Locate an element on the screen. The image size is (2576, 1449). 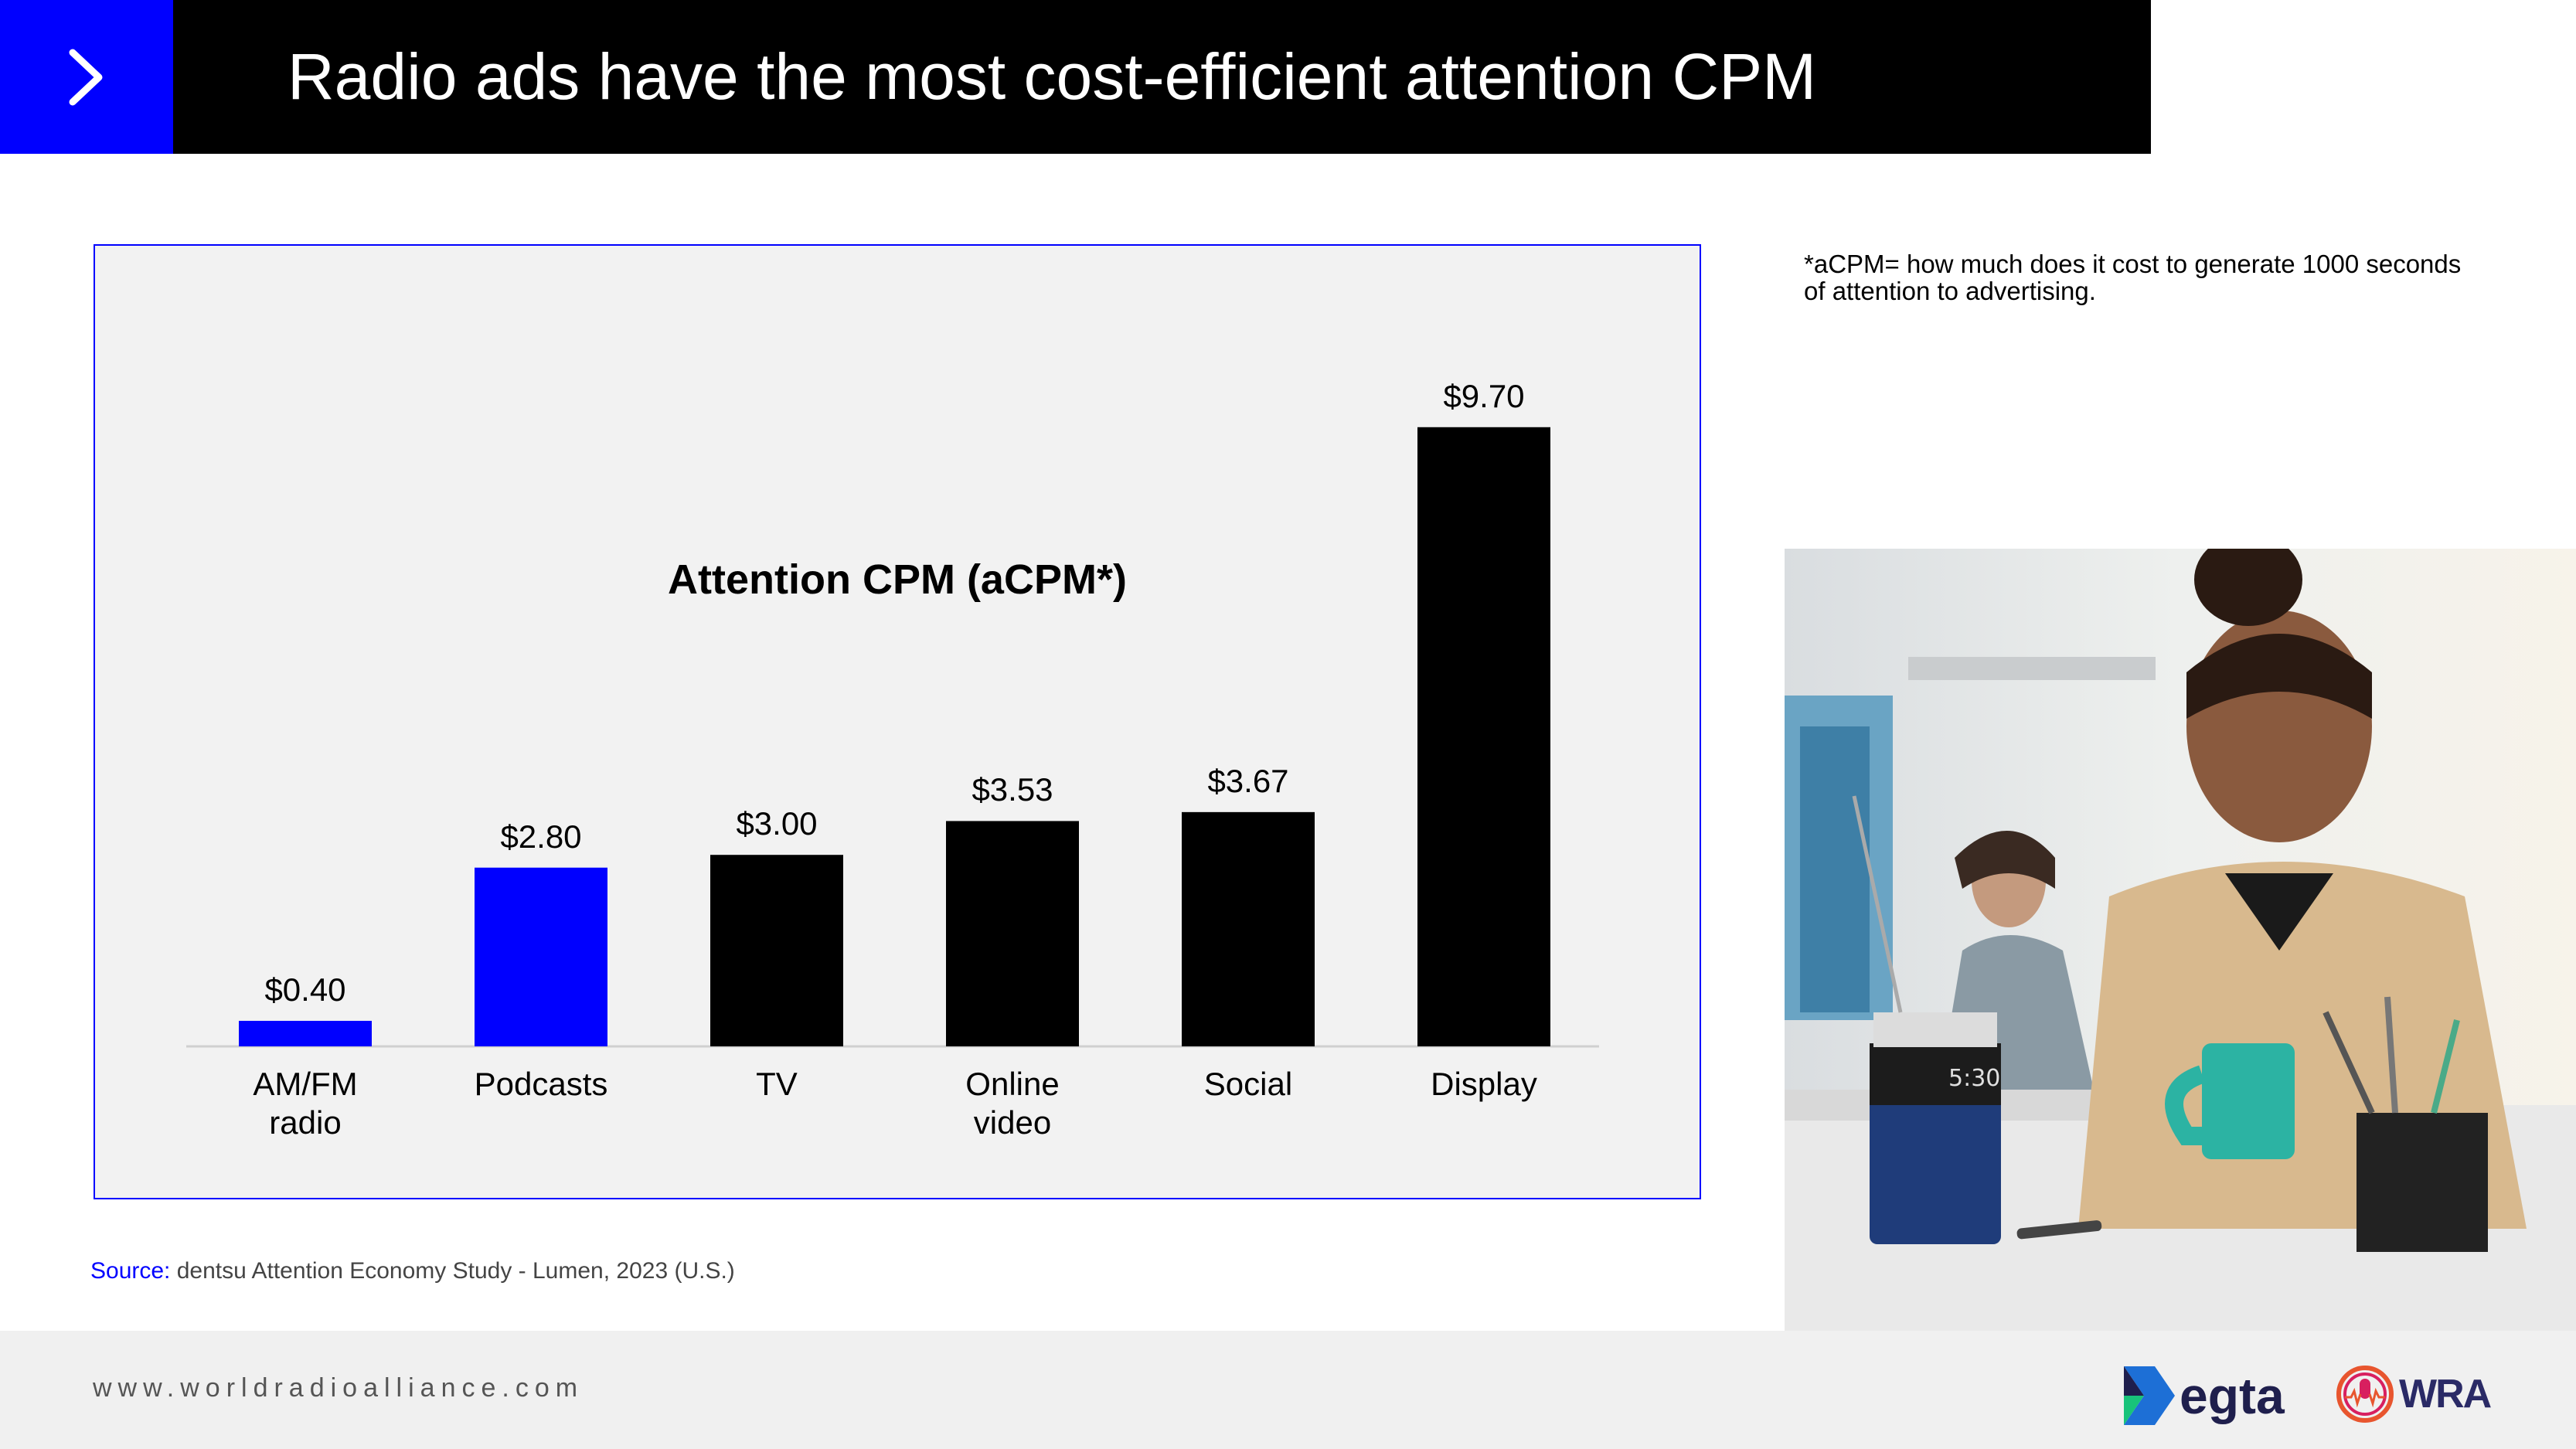
footer-url: www.worldradioalliance.com is located at coordinates (338, 1388).